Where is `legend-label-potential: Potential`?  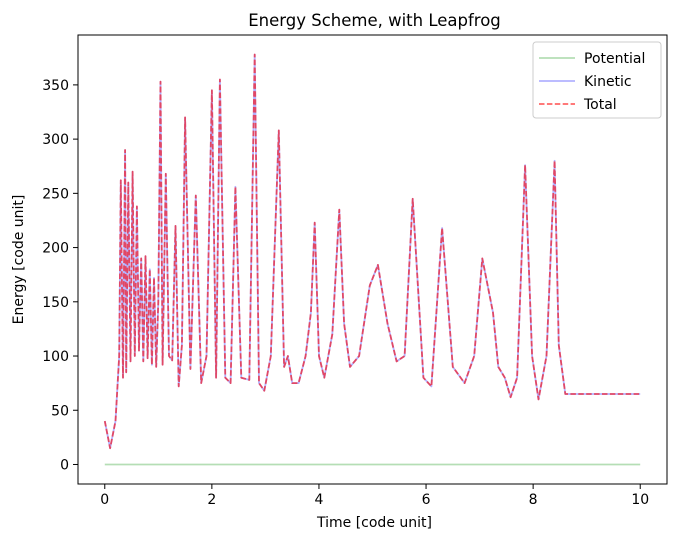 legend-label-potential: Potential is located at coordinates (614, 59).